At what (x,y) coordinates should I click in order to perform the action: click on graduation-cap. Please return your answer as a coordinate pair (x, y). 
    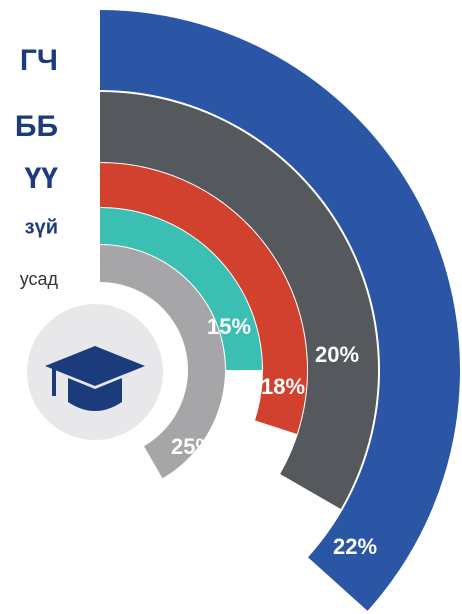
    Looking at the image, I should click on (95, 378).